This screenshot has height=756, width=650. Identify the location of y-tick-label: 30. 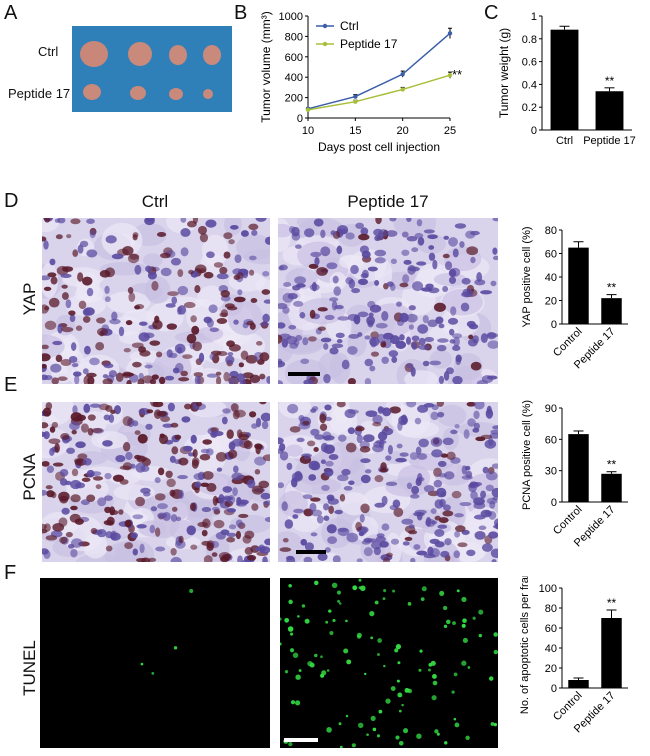
(551, 472).